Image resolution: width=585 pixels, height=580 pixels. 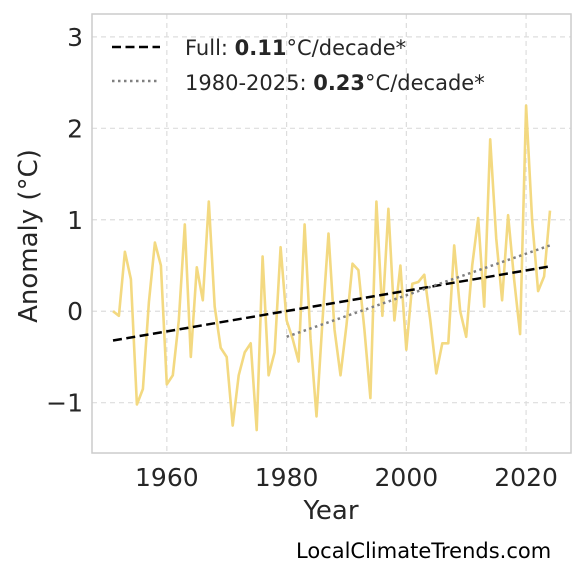 What do you see at coordinates (346, 477) in the screenshot?
I see `x-tick-labels: 1960 1980 2000 2020` at bounding box center [346, 477].